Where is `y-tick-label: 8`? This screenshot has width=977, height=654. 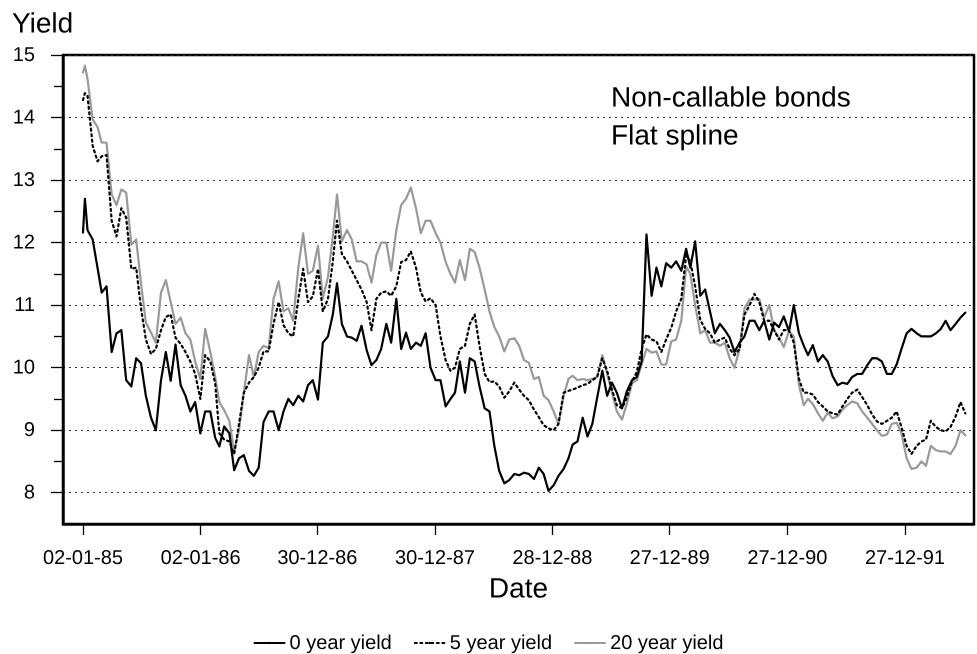 y-tick-label: 8 is located at coordinates (29, 493).